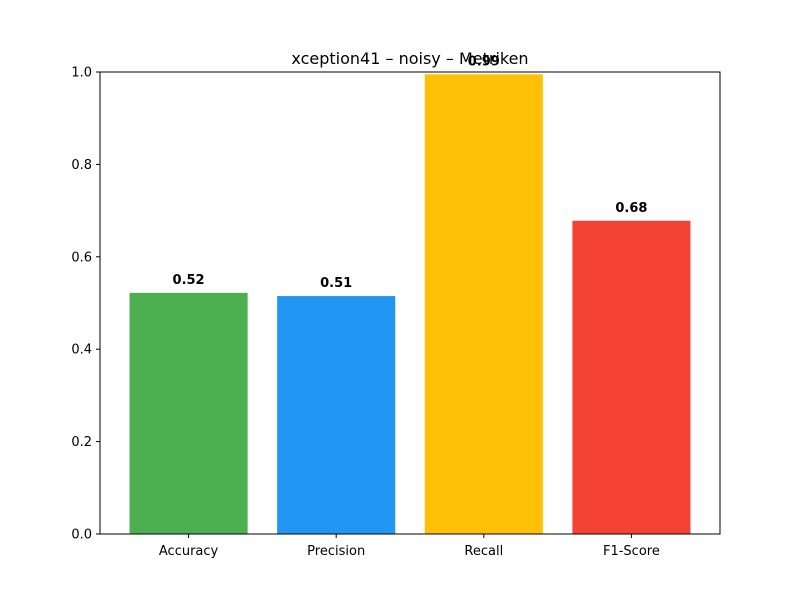 The image size is (800, 600). What do you see at coordinates (81, 442) in the screenshot?
I see `y-tick-label: 0.2` at bounding box center [81, 442].